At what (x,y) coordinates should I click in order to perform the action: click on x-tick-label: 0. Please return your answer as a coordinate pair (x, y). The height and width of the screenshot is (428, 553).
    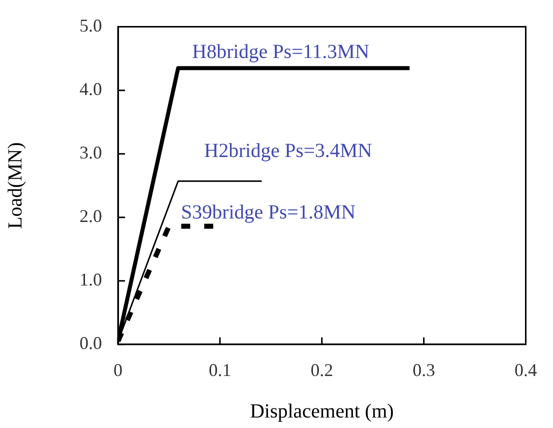
    Looking at the image, I should click on (118, 370).